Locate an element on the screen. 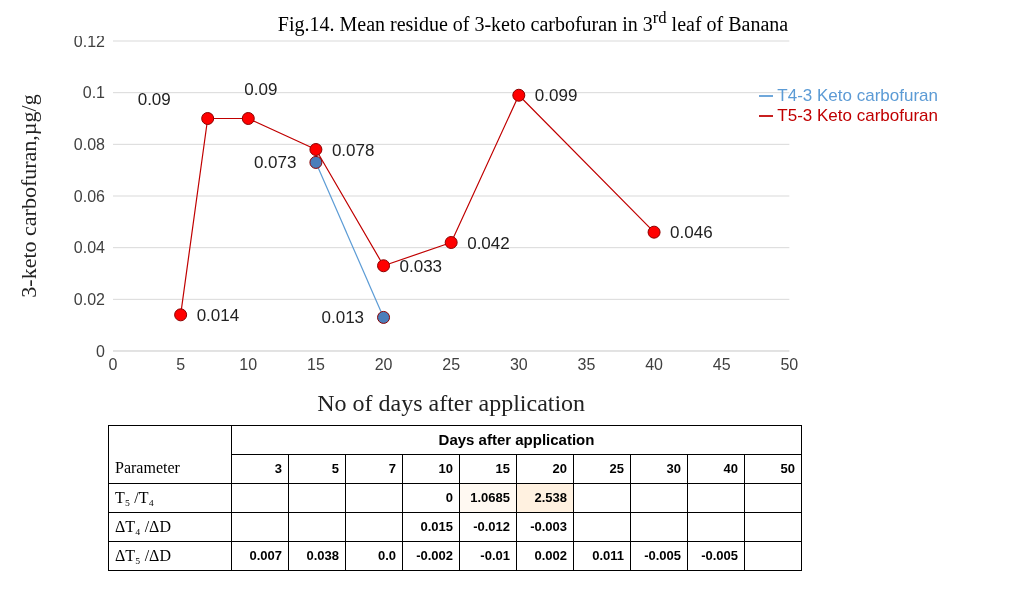 The image size is (1012, 610). y-axis-title: 3-keto carbofuran,µg/g is located at coordinates (28, 196).